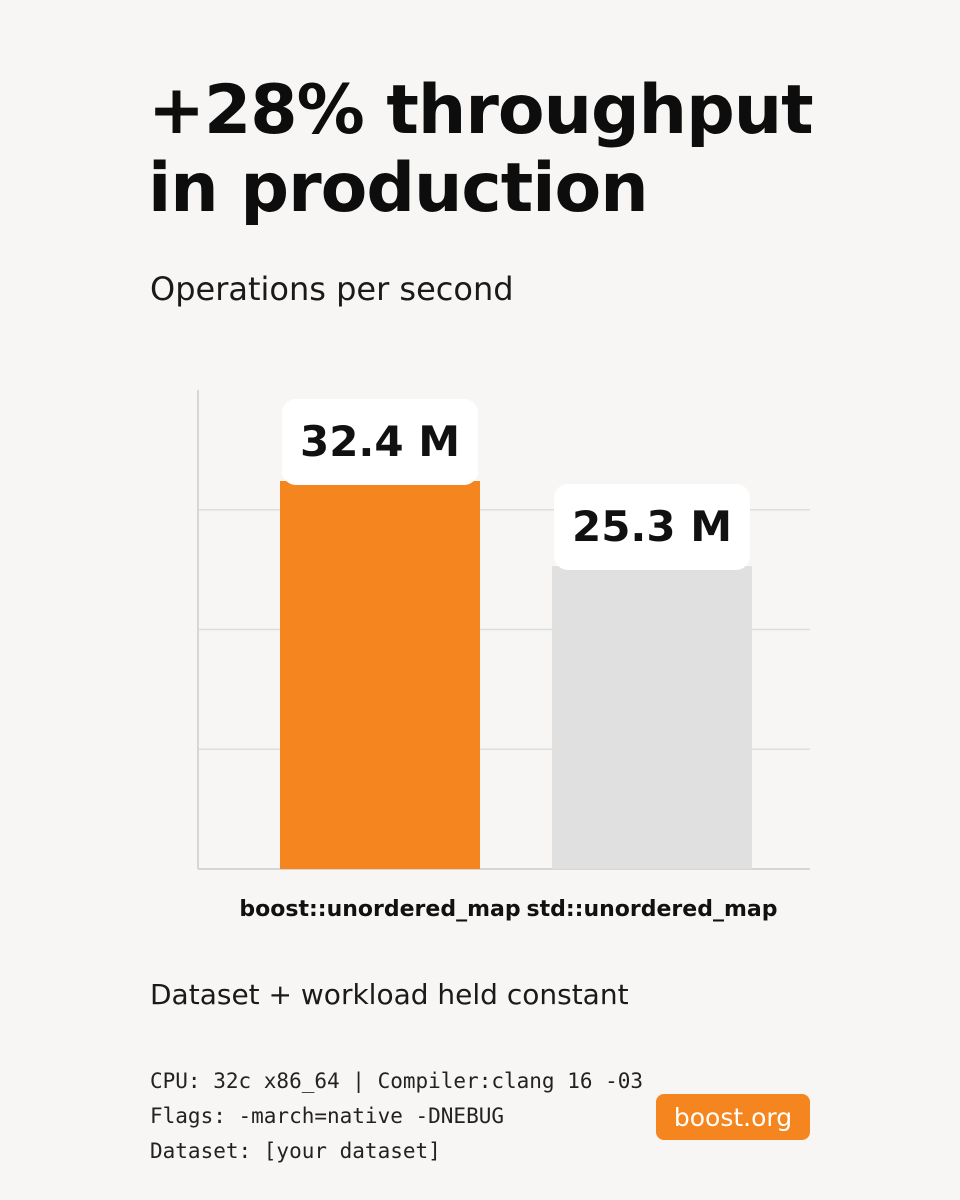 The image size is (960, 1200). What do you see at coordinates (398, 188) in the screenshot?
I see `chart-title-line-2: in production` at bounding box center [398, 188].